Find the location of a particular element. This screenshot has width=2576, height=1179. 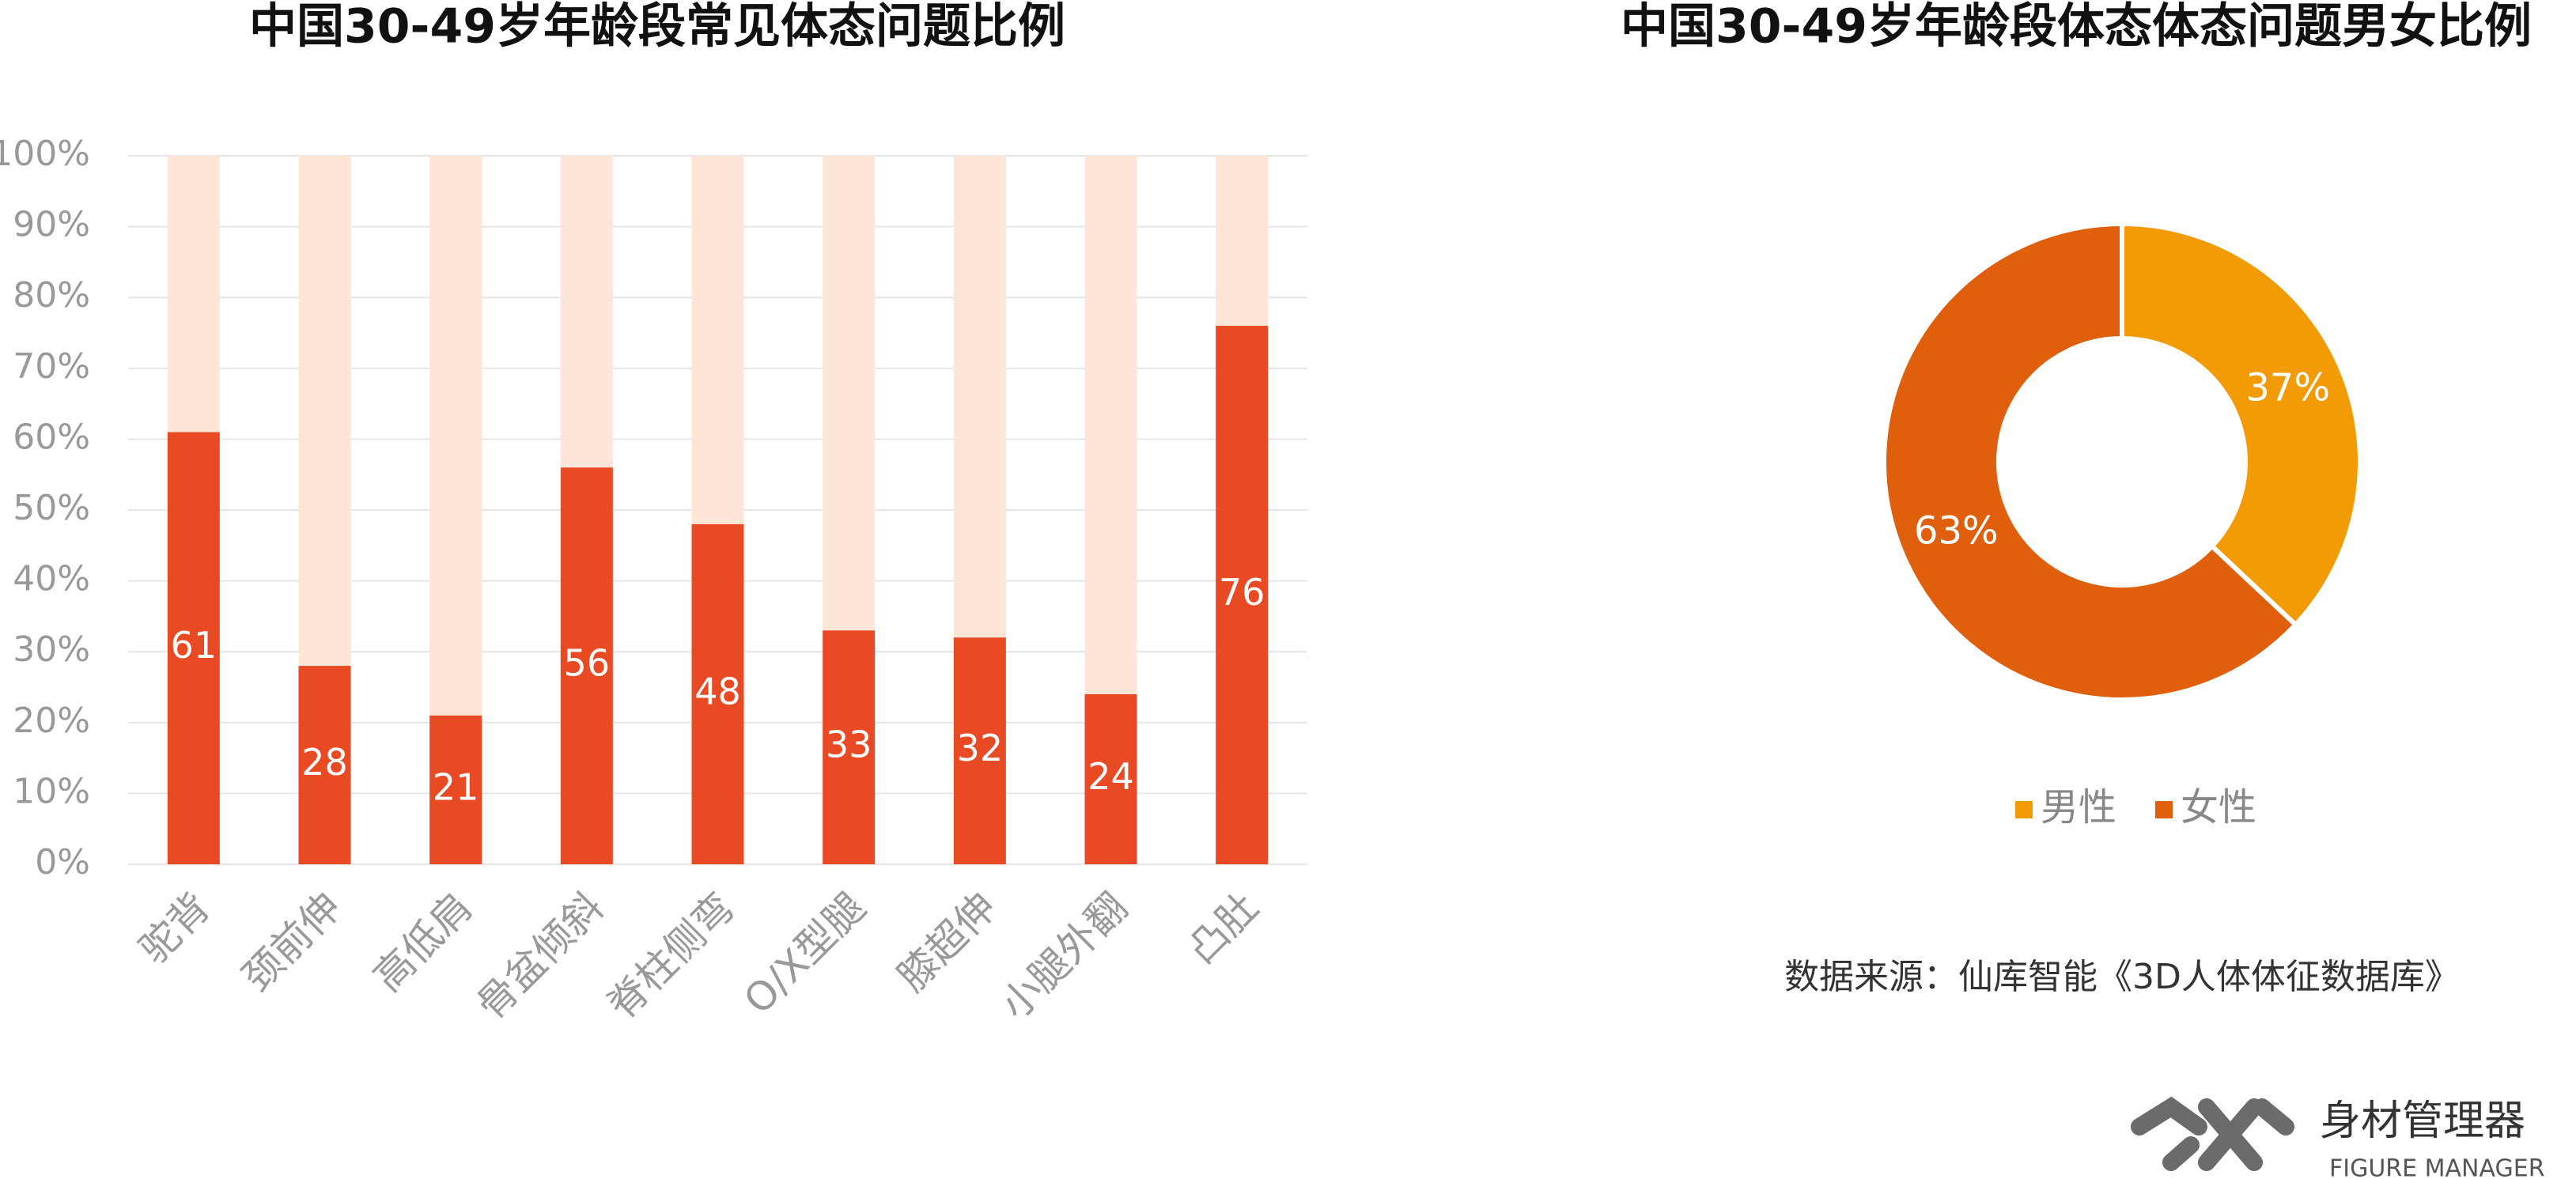

logo-name: 身材管理器 is located at coordinates (2422, 1121).